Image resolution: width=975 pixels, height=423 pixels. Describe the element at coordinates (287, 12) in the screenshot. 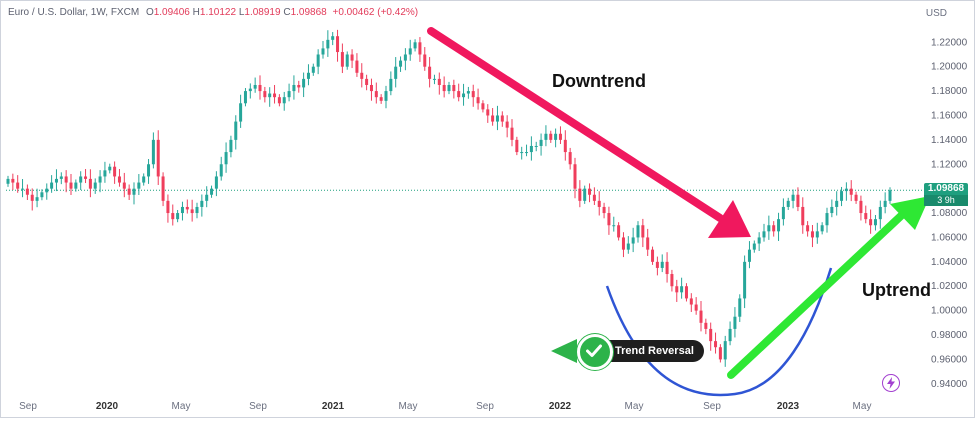

I see `close-label: C` at that location.